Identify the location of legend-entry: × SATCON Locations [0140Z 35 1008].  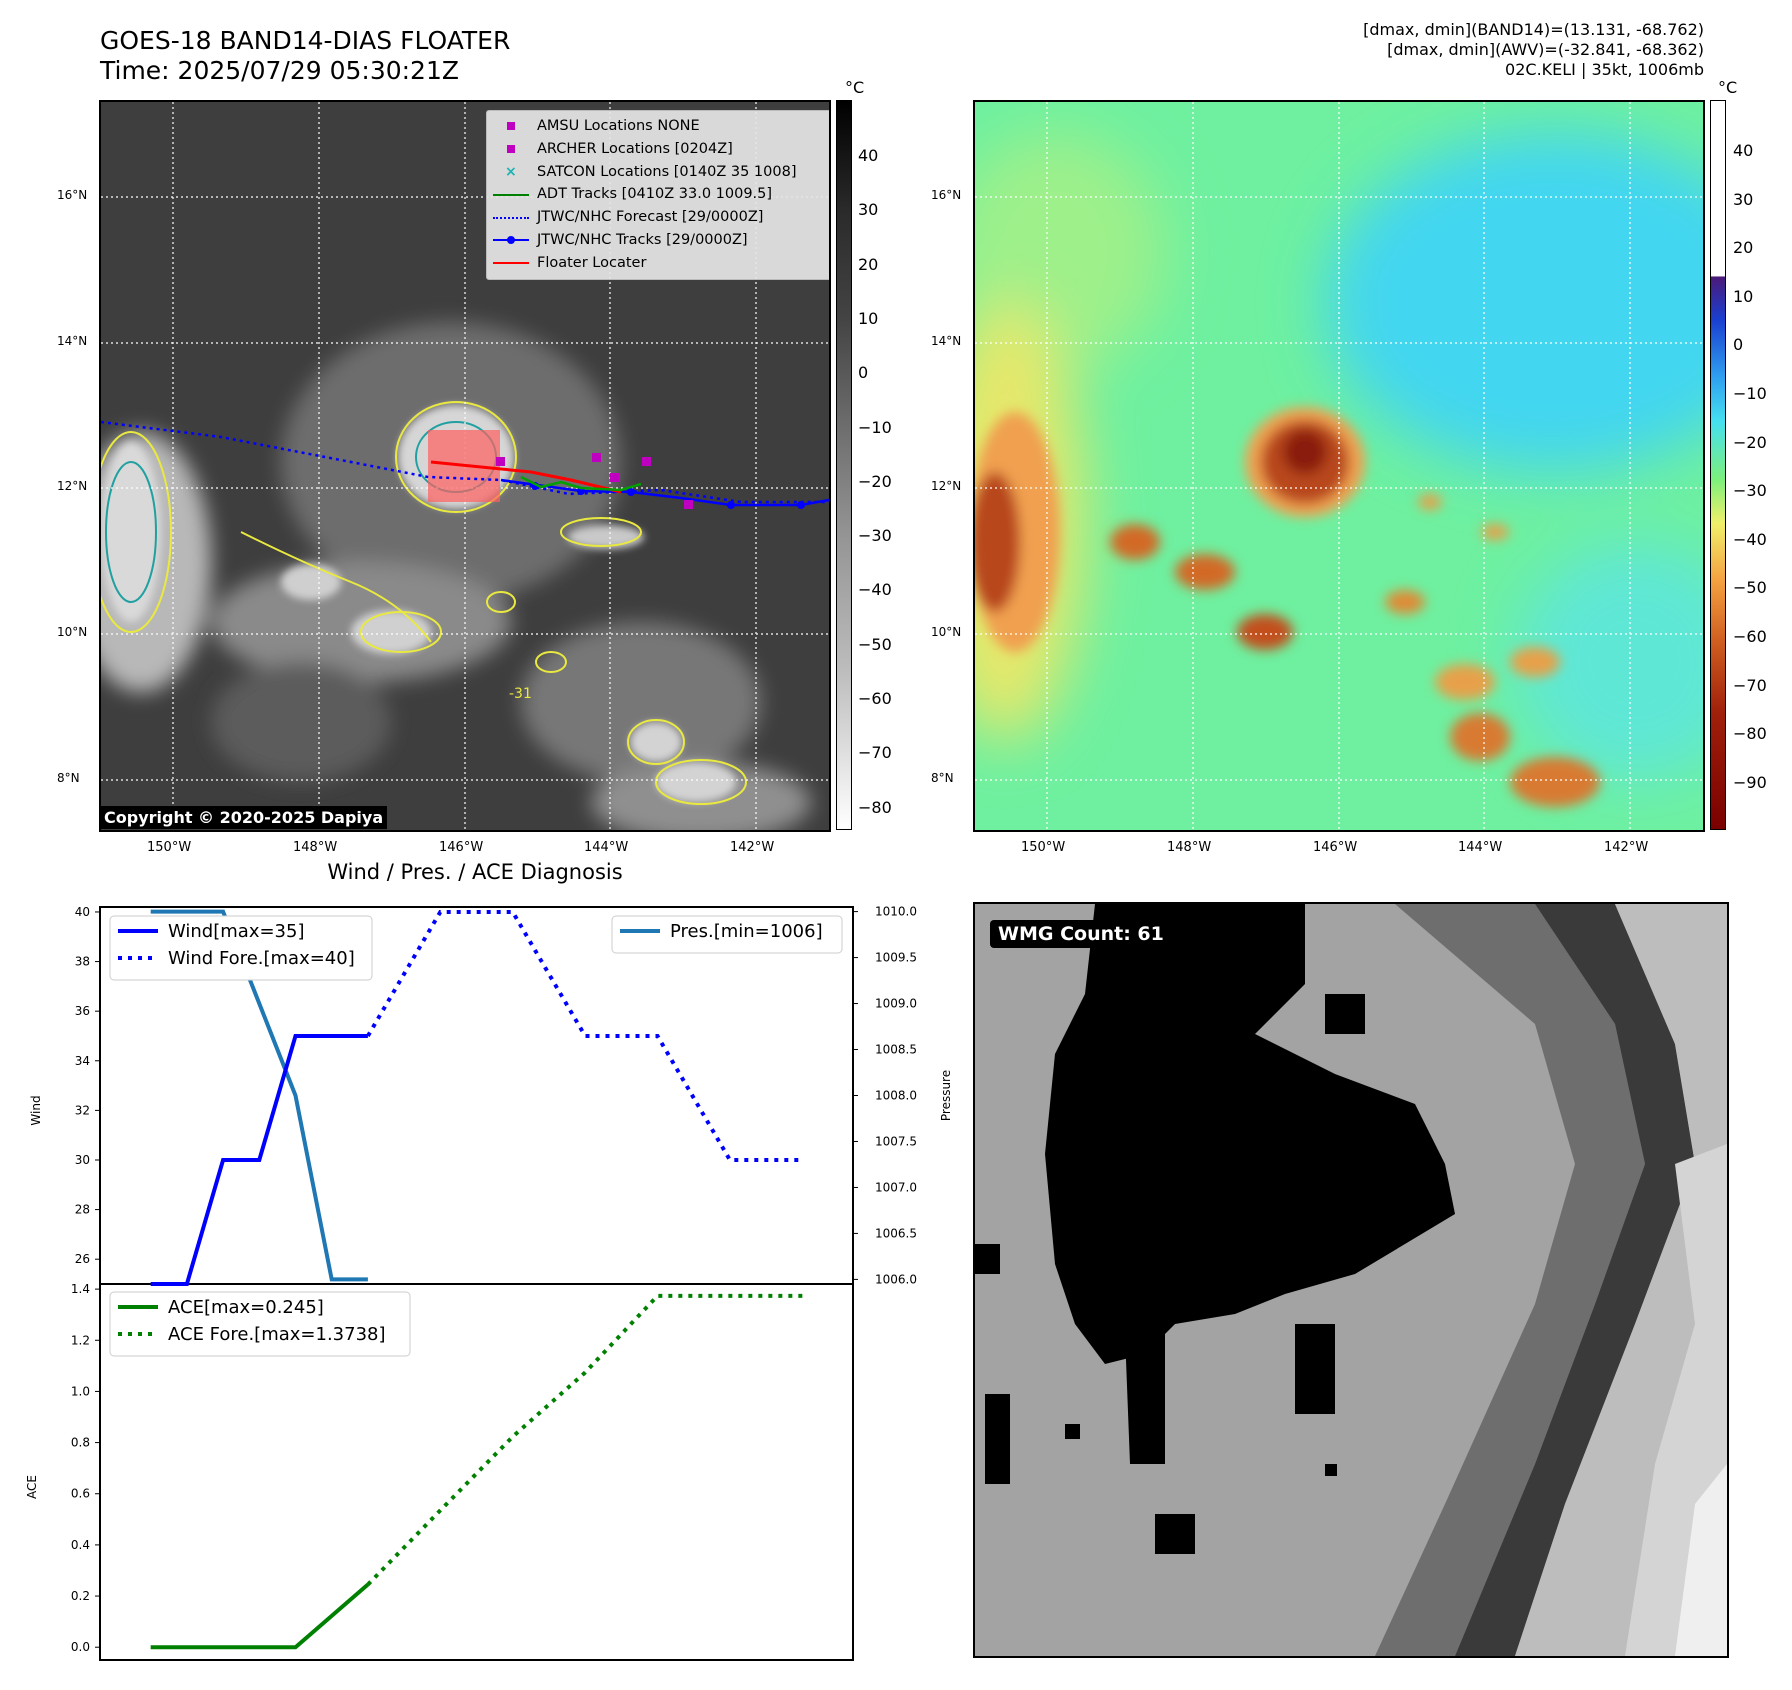
(661, 172).